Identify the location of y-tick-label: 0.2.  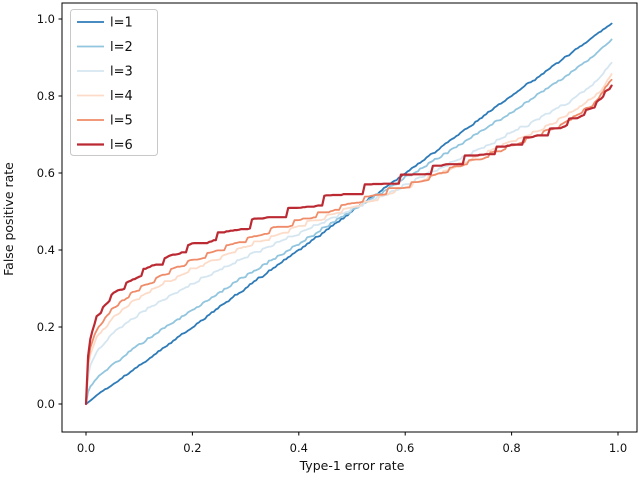
(46, 327).